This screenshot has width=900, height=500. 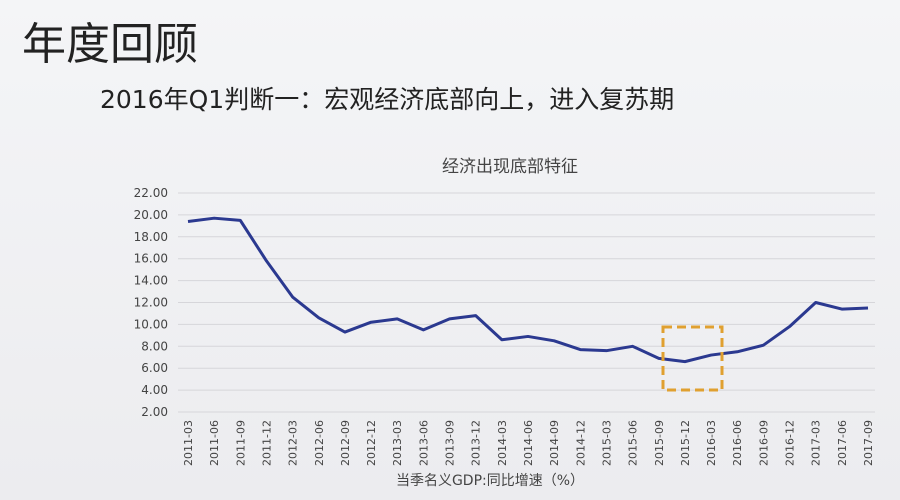 What do you see at coordinates (151, 215) in the screenshot?
I see `y-tick-label: 20.00` at bounding box center [151, 215].